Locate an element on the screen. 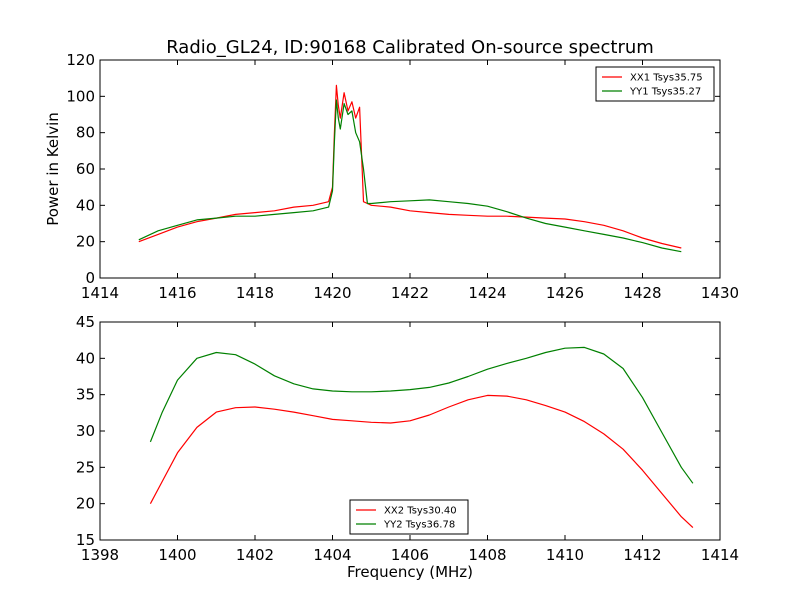  y-tick-label: 30 is located at coordinates (85, 431).